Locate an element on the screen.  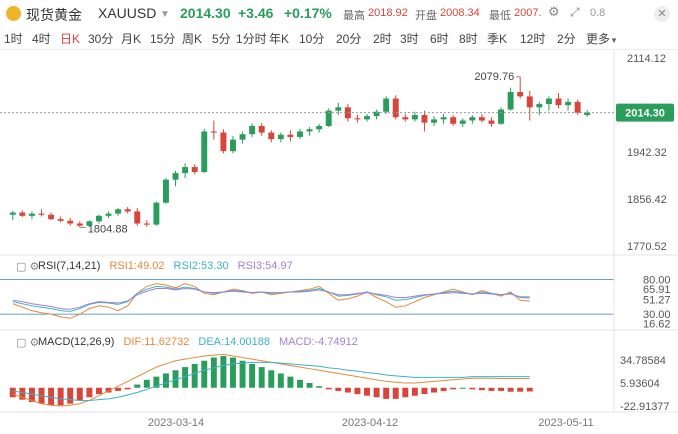
macd-panel-icon: ▢ ⚙ is located at coordinates (28, 343).